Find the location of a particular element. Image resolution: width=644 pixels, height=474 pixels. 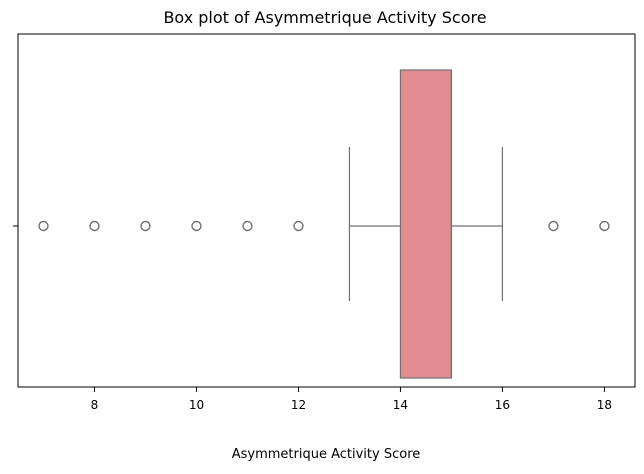

x-axis-ticks: 8 10 12 14 16 18 is located at coordinates (351, 399).